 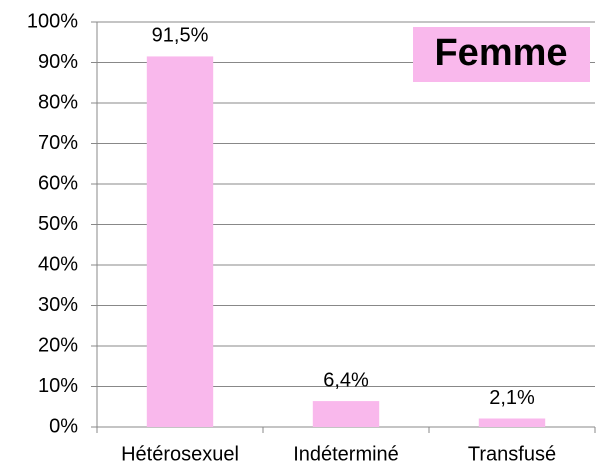 What do you see at coordinates (58, 264) in the screenshot?
I see `y-tick-label: 40%` at bounding box center [58, 264].